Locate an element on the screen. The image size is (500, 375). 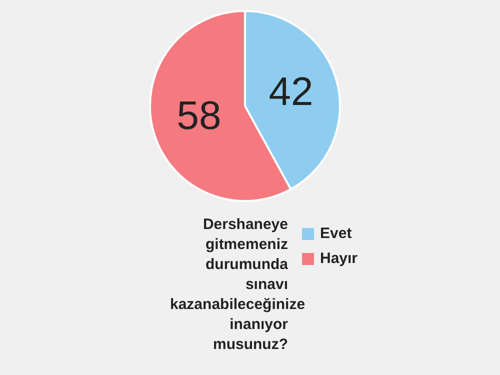
data-label: 58 is located at coordinates (199, 116).